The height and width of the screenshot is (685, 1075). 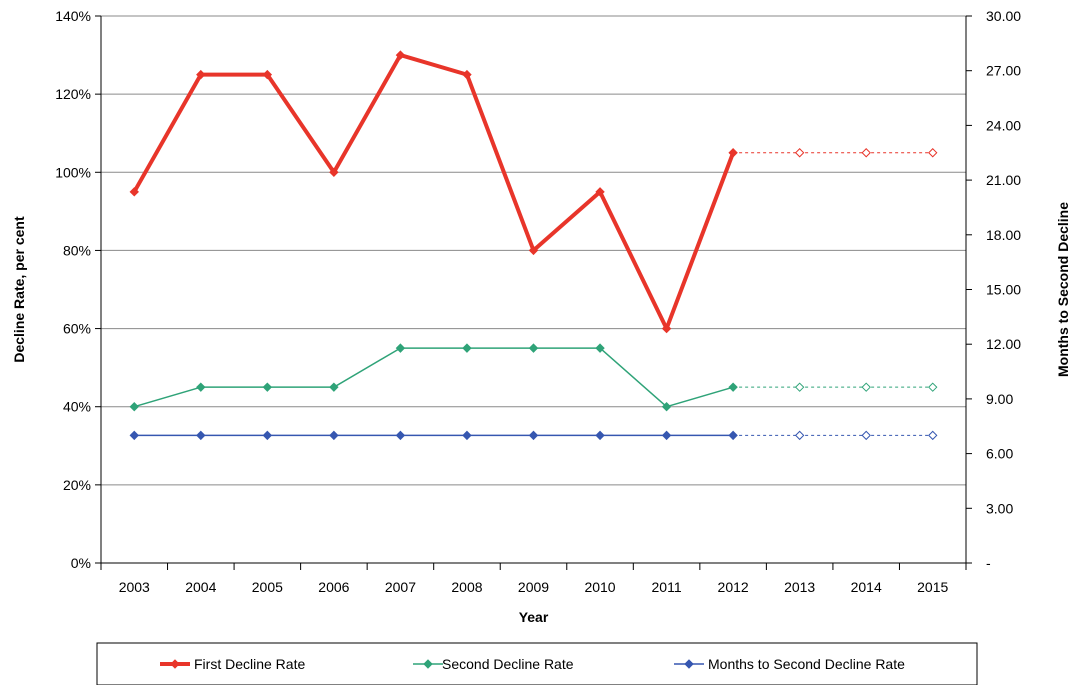 I want to click on y-tick-label-left: 120%, so click(x=73, y=94).